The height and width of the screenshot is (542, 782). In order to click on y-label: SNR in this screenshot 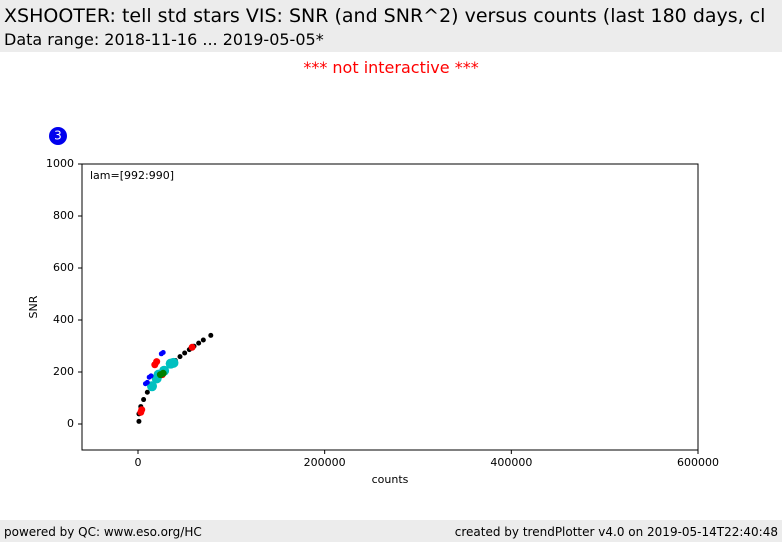, I will do `click(33, 306)`.